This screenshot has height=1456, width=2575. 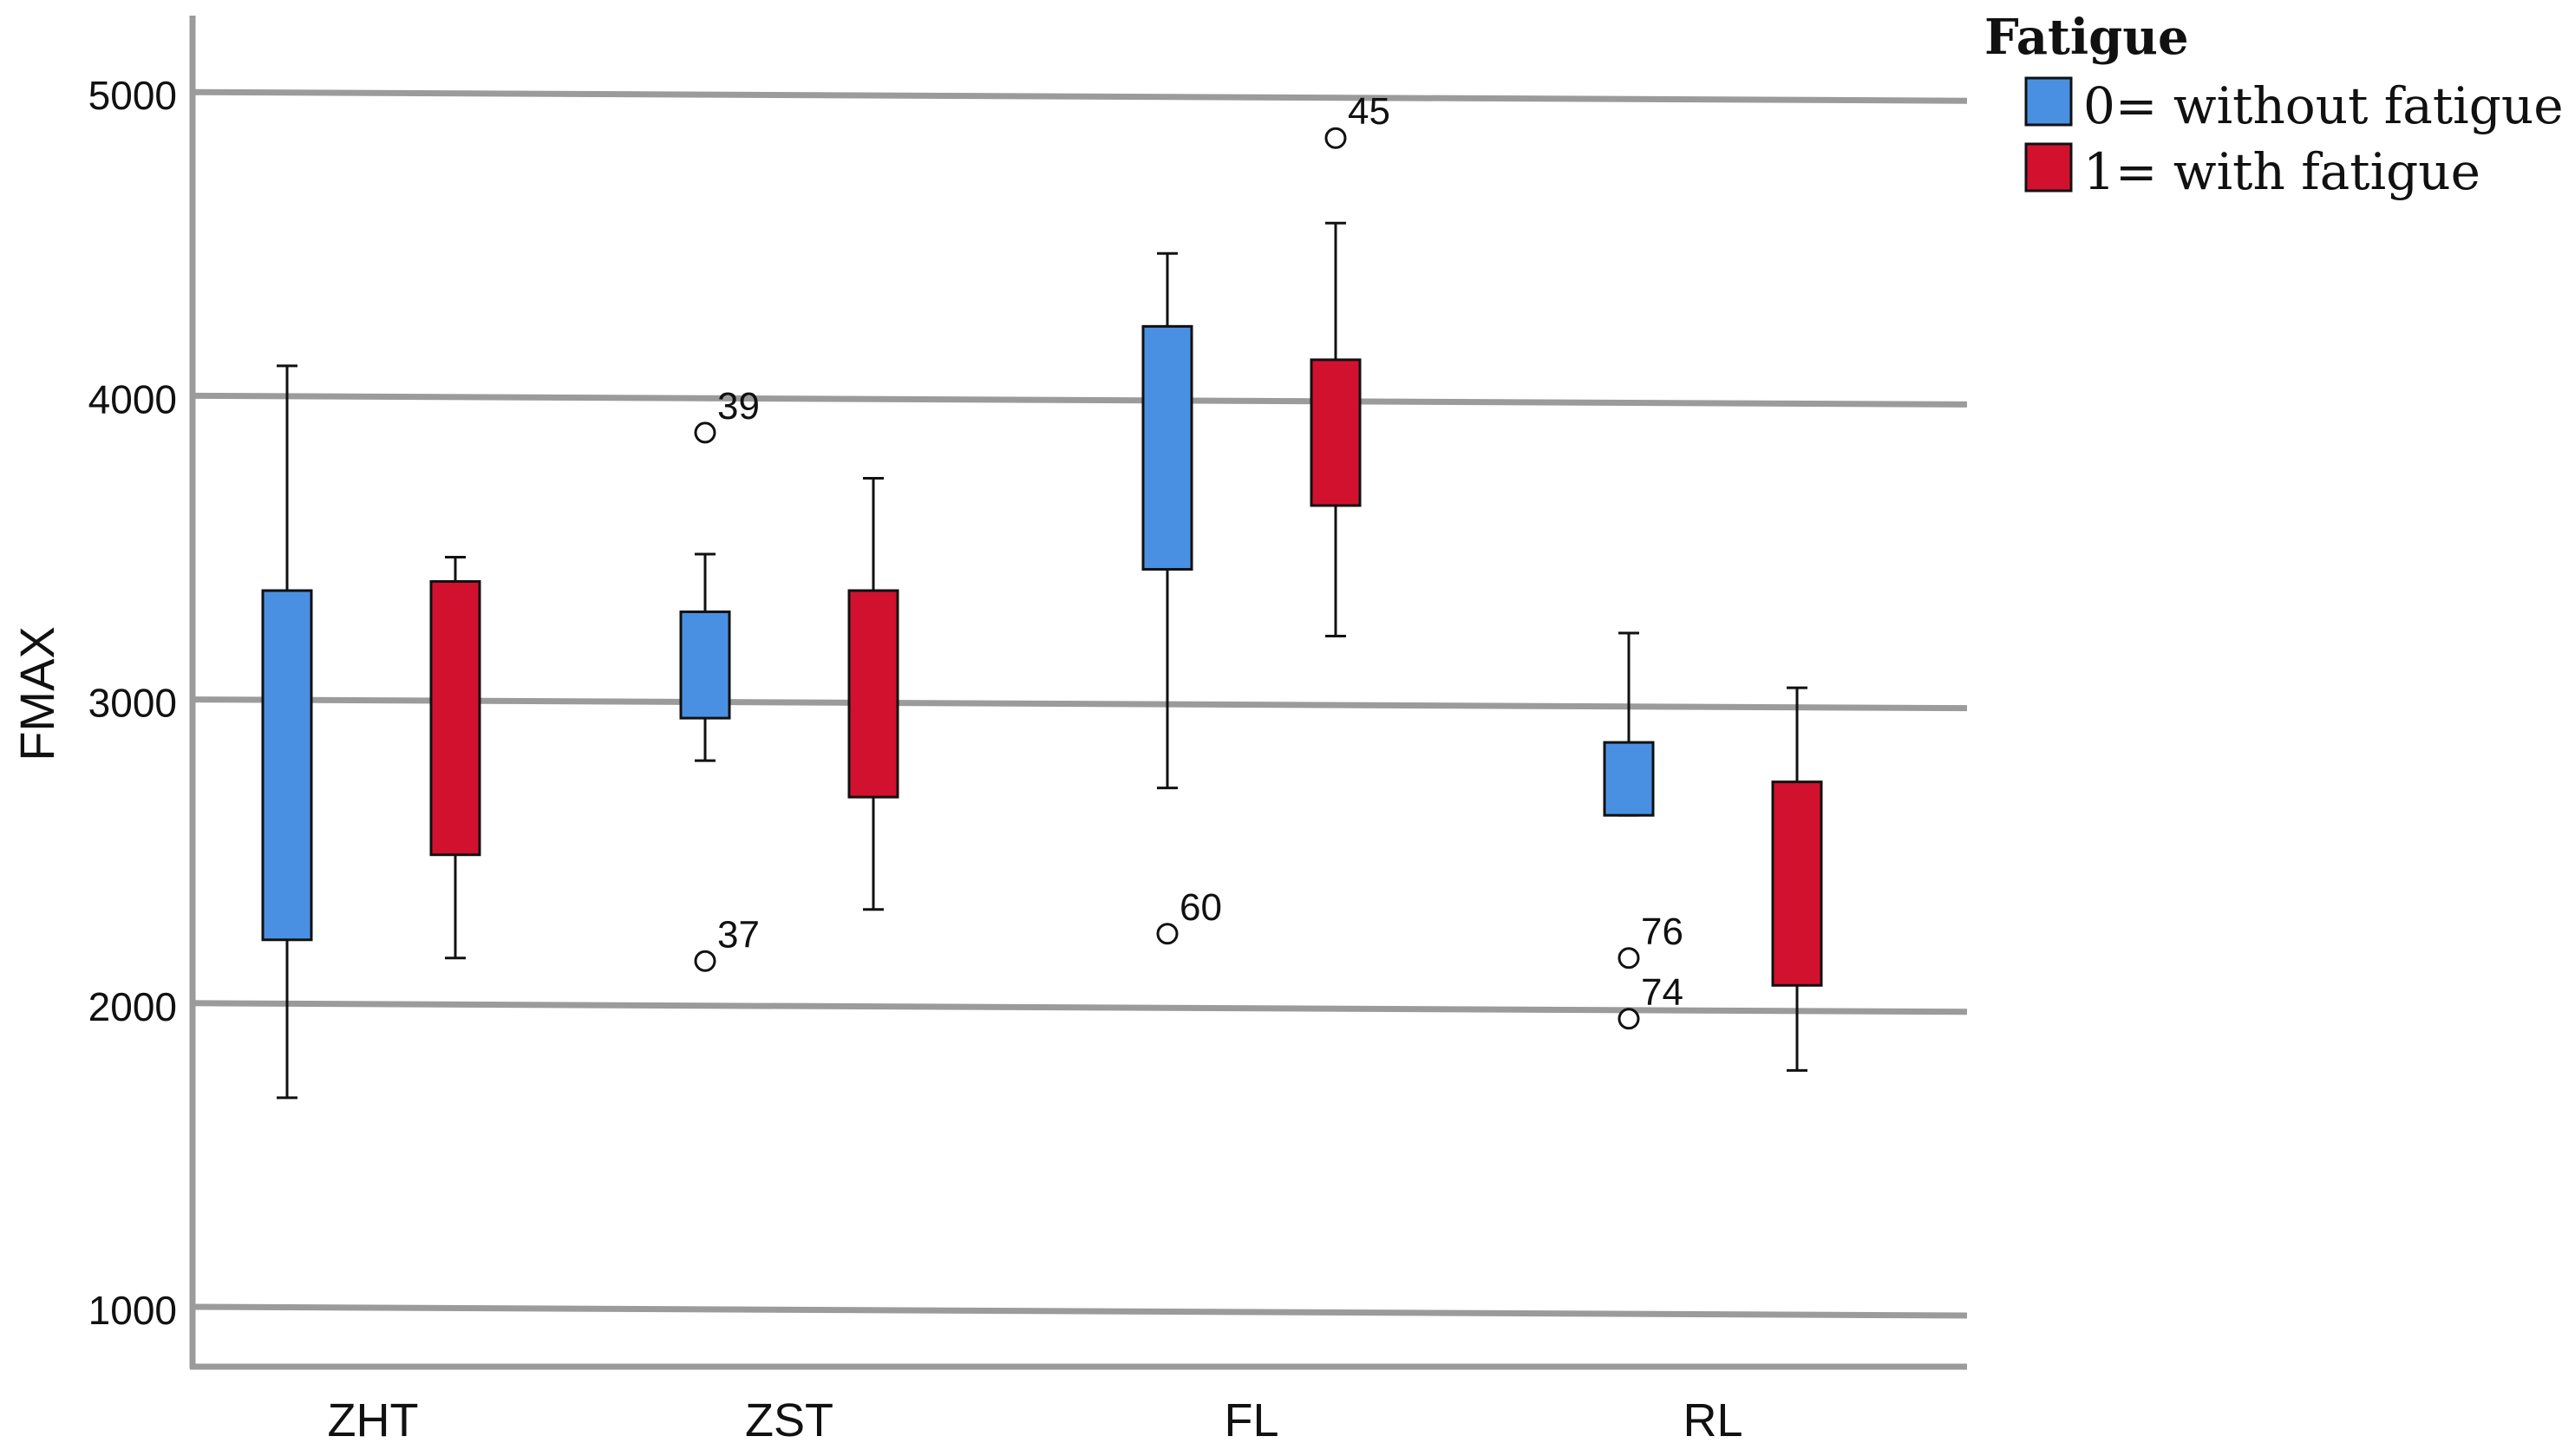 What do you see at coordinates (1080, 1007) in the screenshot?
I see `gridline-2000` at bounding box center [1080, 1007].